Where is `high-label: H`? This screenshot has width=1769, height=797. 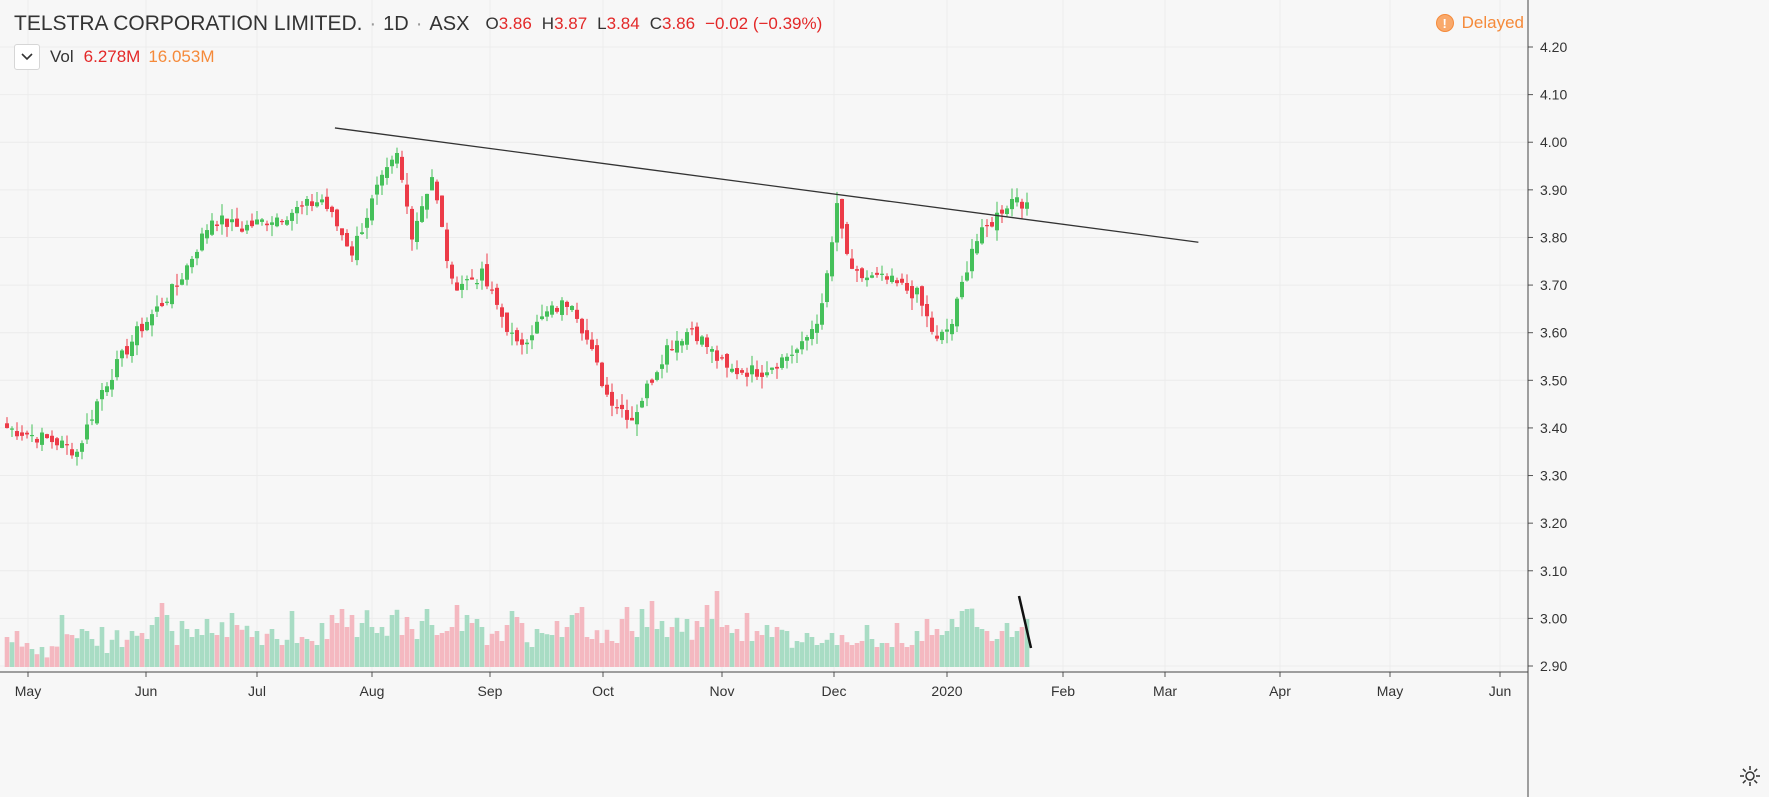
high-label: H is located at coordinates (548, 23).